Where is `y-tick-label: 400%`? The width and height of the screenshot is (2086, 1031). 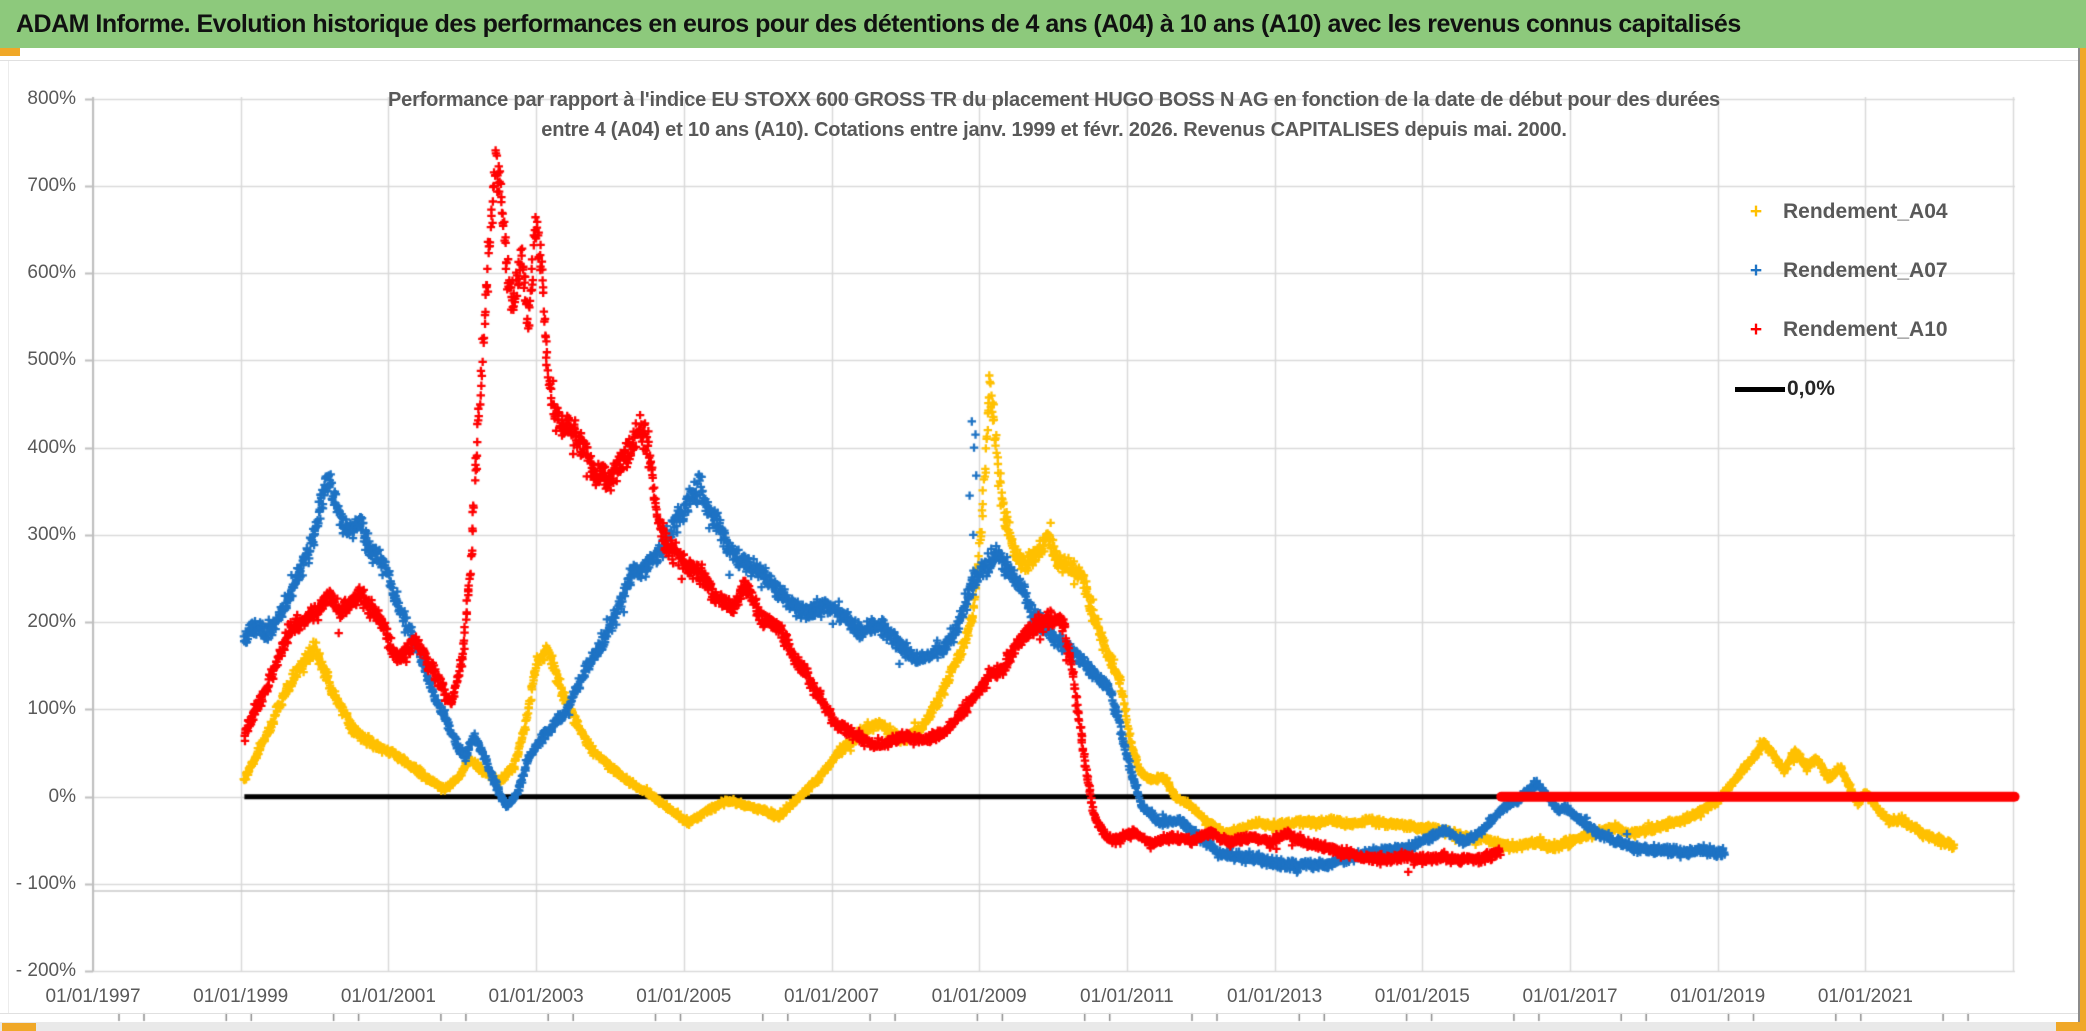 y-tick-label: 400% is located at coordinates (51, 447).